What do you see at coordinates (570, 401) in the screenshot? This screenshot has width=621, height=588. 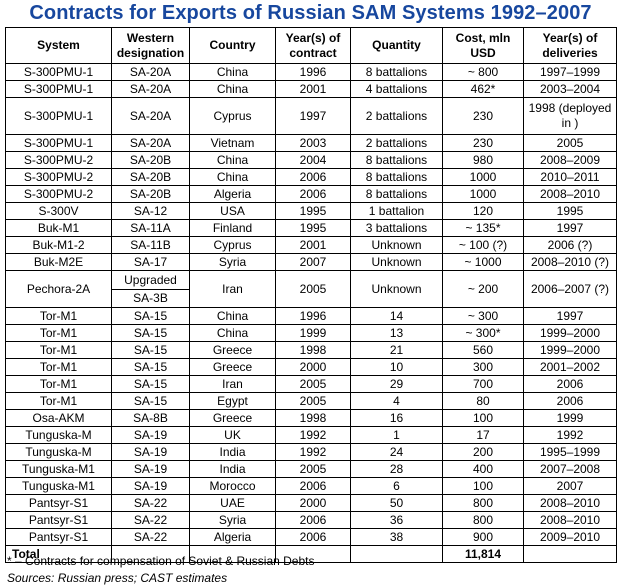 I see `cell-delivery: 2006` at bounding box center [570, 401].